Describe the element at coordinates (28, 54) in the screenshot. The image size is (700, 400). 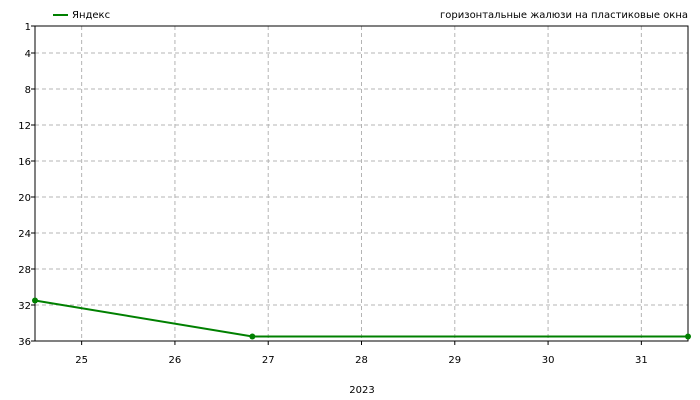
I see `y-tick-label: 4` at that location.